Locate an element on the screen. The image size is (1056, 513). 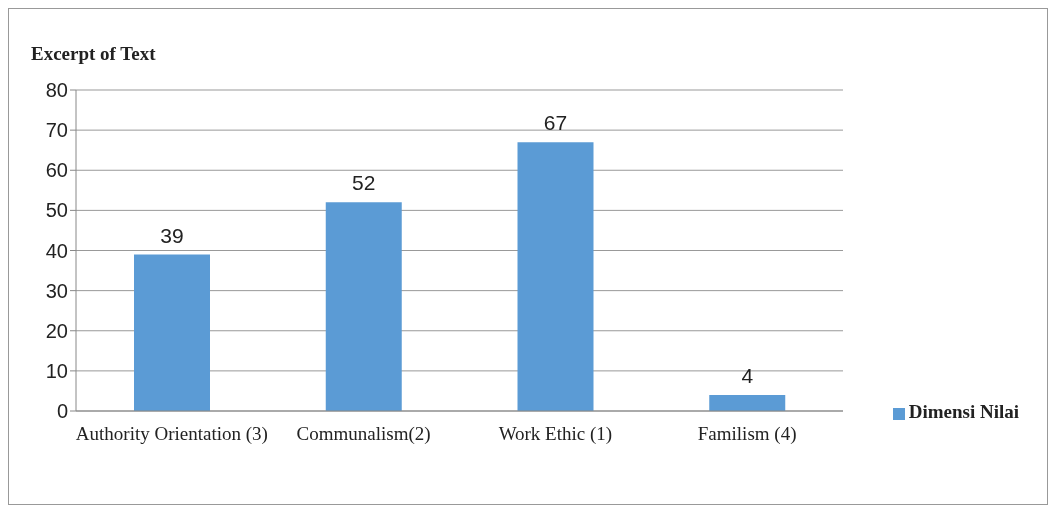
y-tick-label: 20 is located at coordinates (56, 330).